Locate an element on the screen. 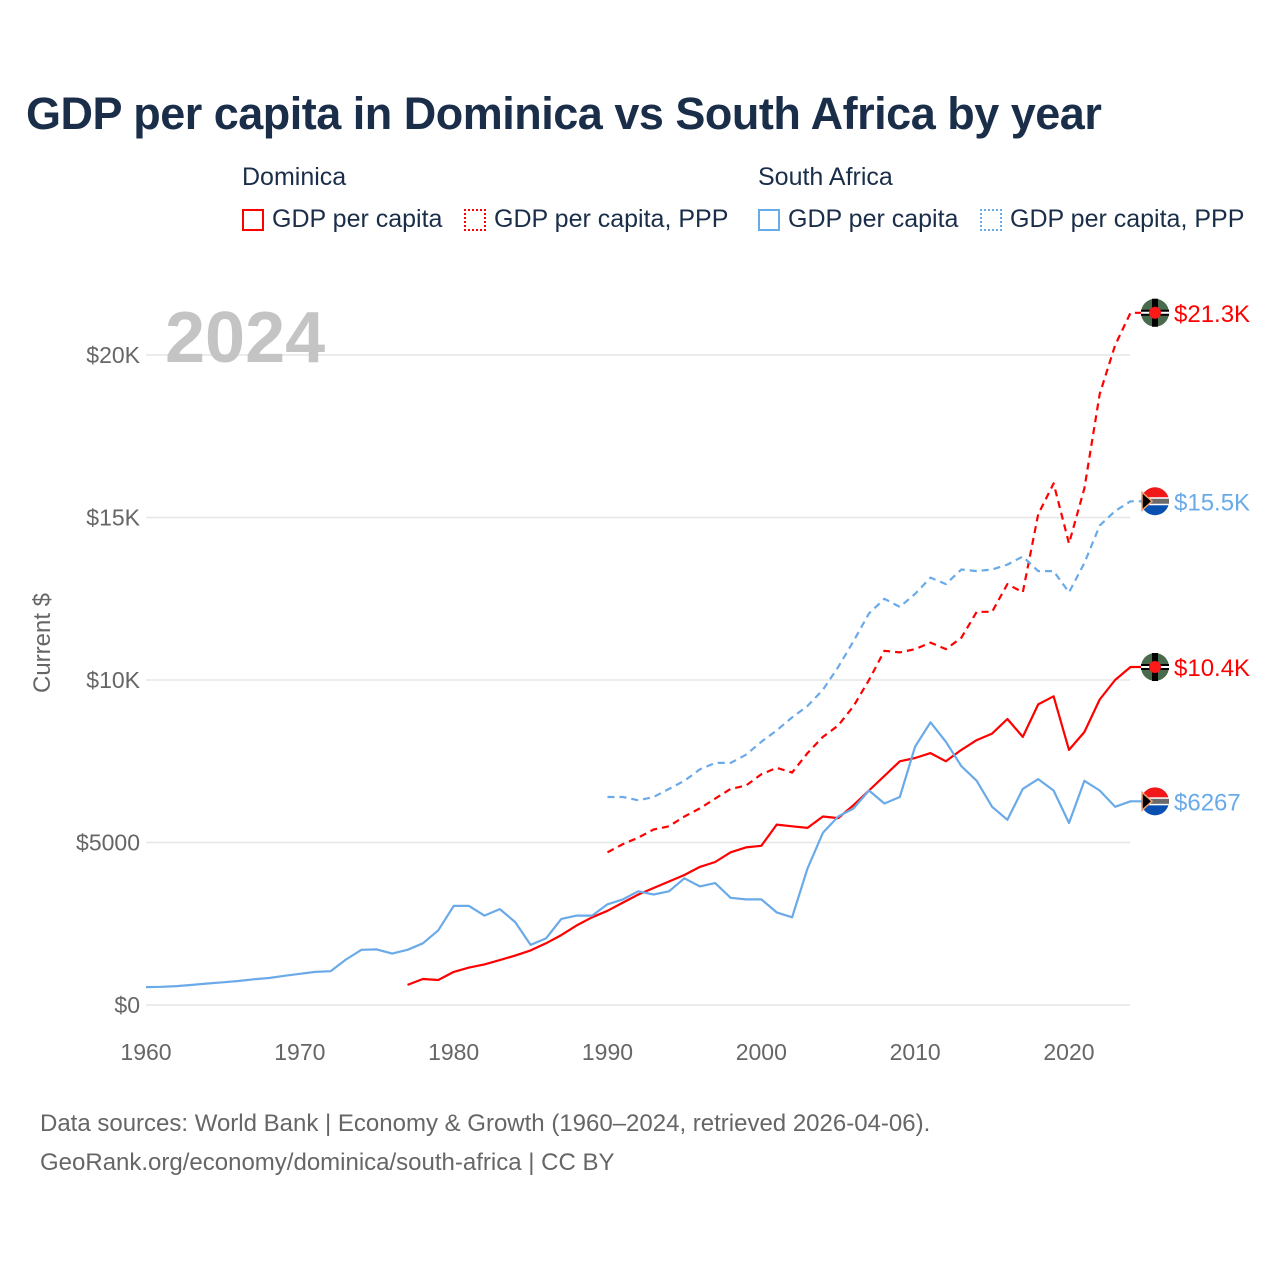  end-value-label: $6267 is located at coordinates (1207, 802).